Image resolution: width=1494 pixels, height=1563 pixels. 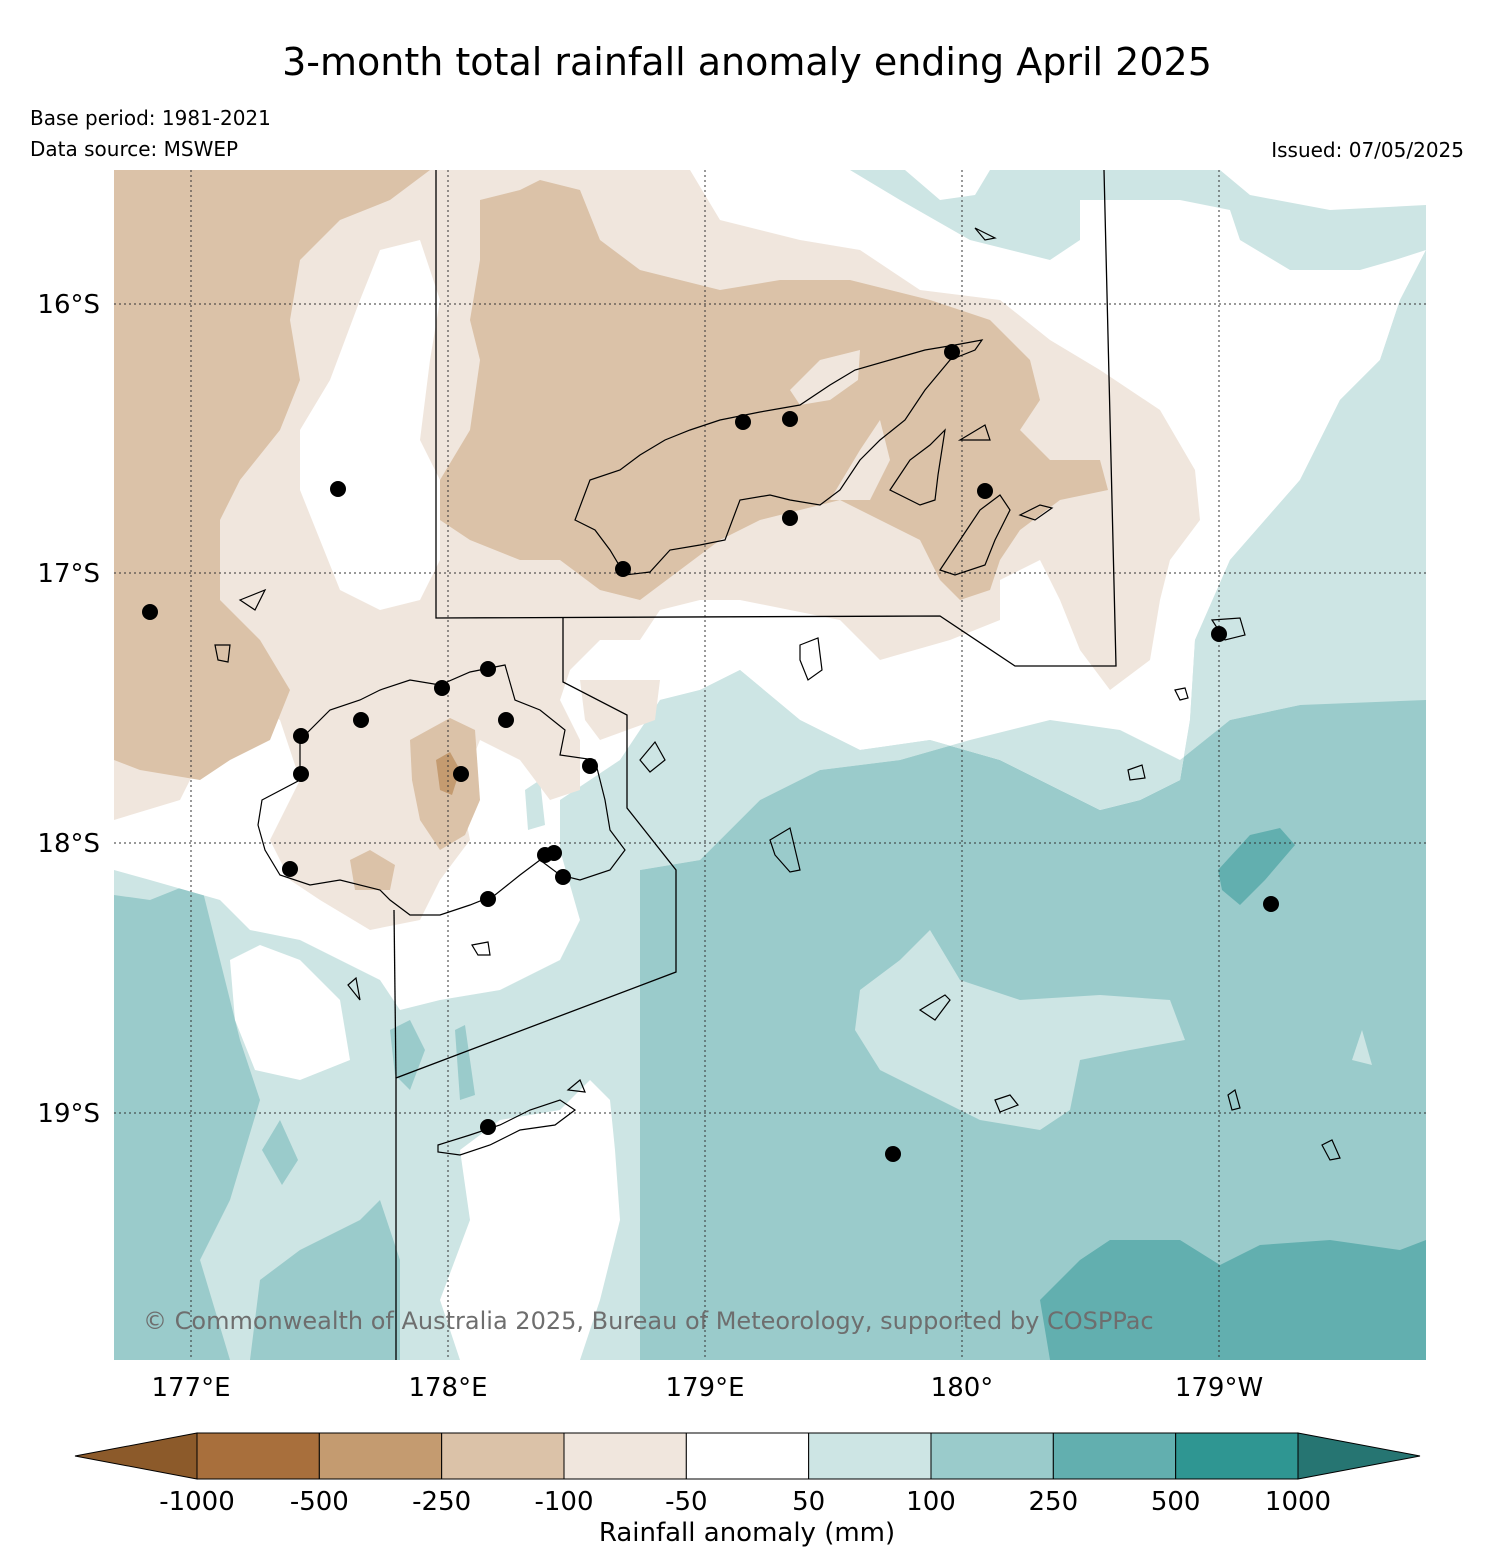 What do you see at coordinates (931, 1502) in the screenshot?
I see `colorbar-tick-label: 100` at bounding box center [931, 1502].